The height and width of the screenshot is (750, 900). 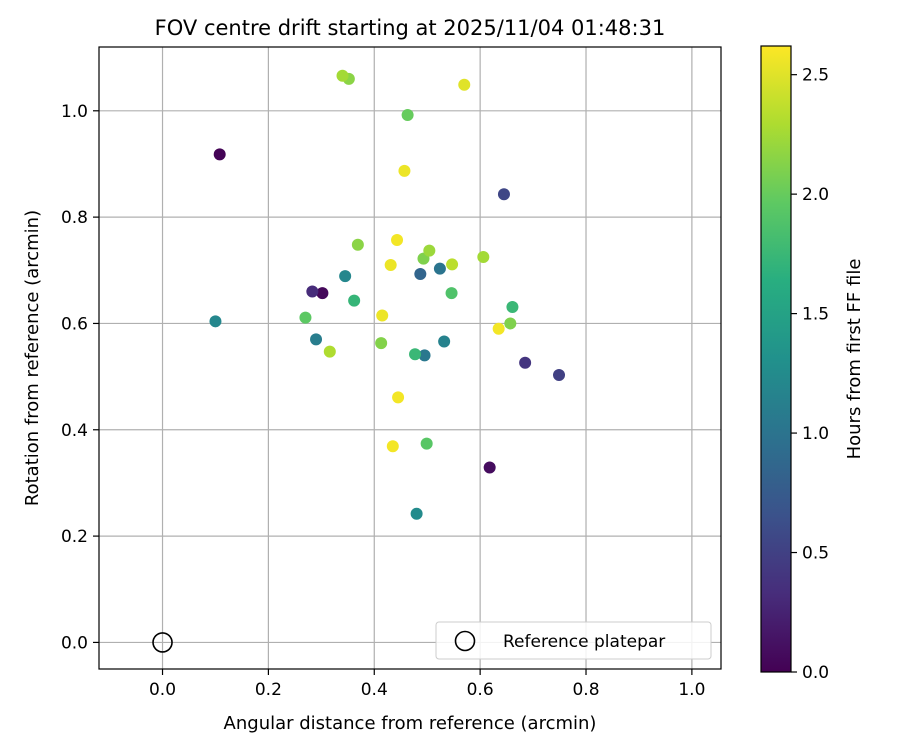 I want to click on colorbar-gradient, so click(x=776, y=359).